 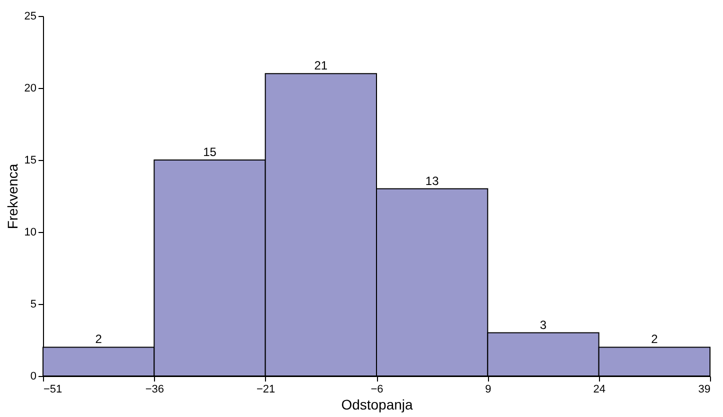 I want to click on x-tick-label: −36, so click(x=154, y=390).